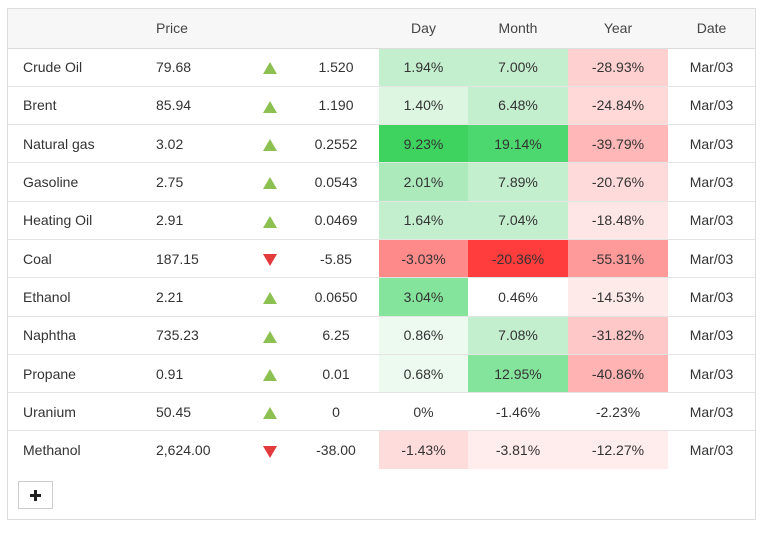 This screenshot has height=533, width=769. What do you see at coordinates (618, 220) in the screenshot?
I see `year-cell: -18.48%` at bounding box center [618, 220].